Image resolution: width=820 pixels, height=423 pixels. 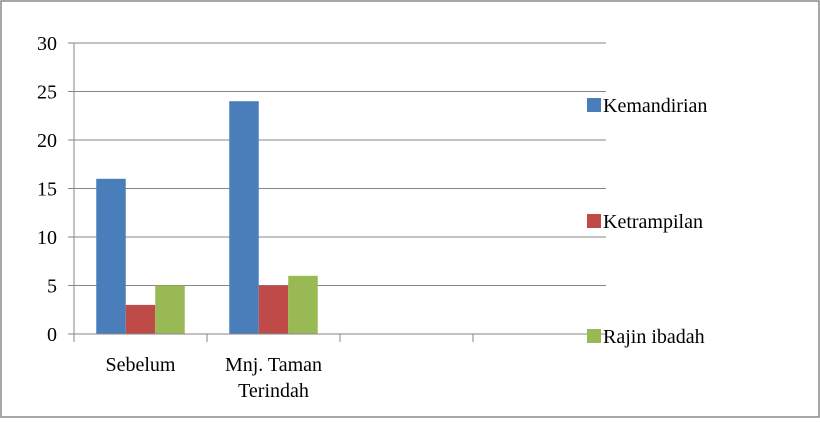 What do you see at coordinates (654, 337) in the screenshot?
I see `legend-label: Rajin ibadah` at bounding box center [654, 337].